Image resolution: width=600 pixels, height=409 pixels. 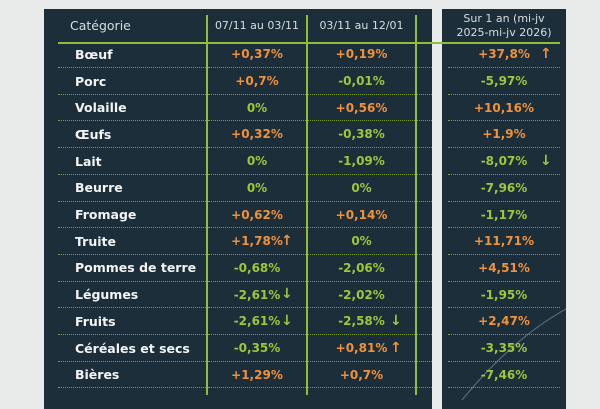 I want to click on category-cell: Lait, so click(x=88, y=161).